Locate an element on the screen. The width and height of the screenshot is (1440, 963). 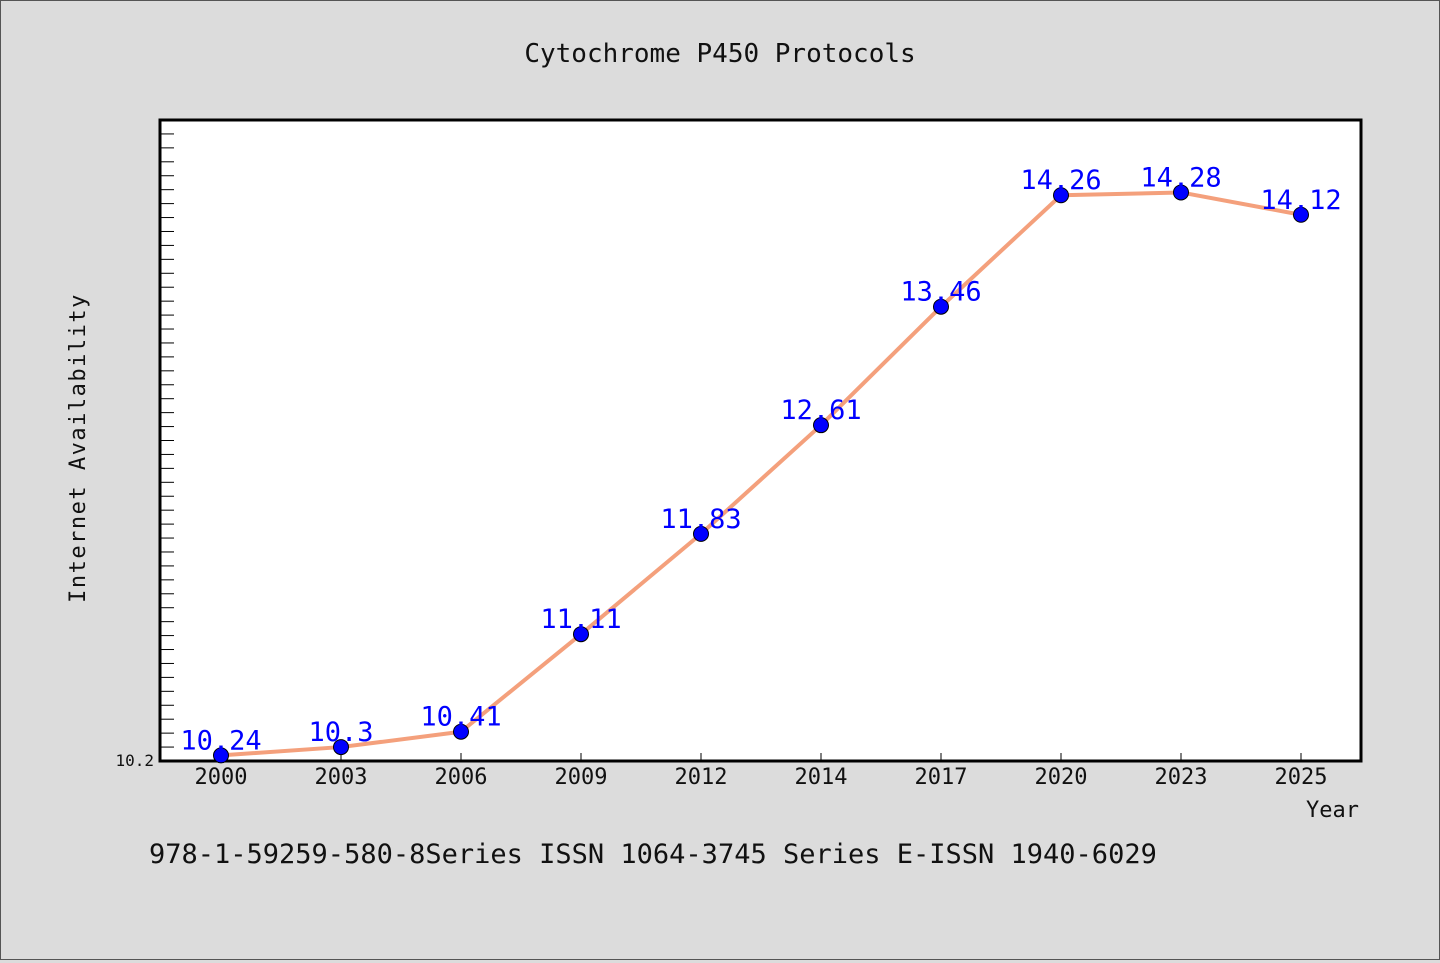
y-axis-label: Internet Availability is located at coordinates (78, 448).